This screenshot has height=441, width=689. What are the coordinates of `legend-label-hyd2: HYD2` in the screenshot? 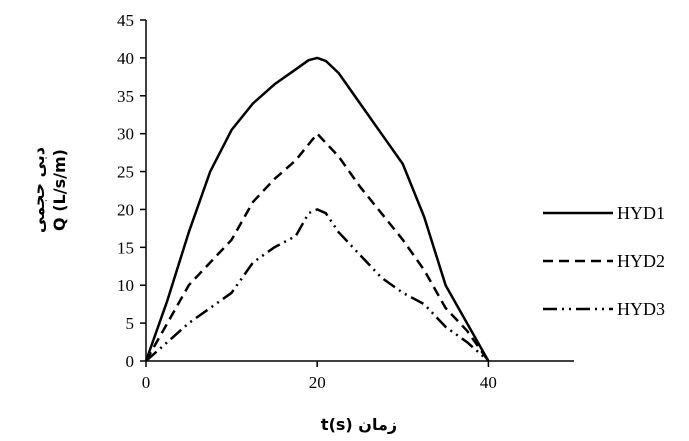 It's located at (641, 261).